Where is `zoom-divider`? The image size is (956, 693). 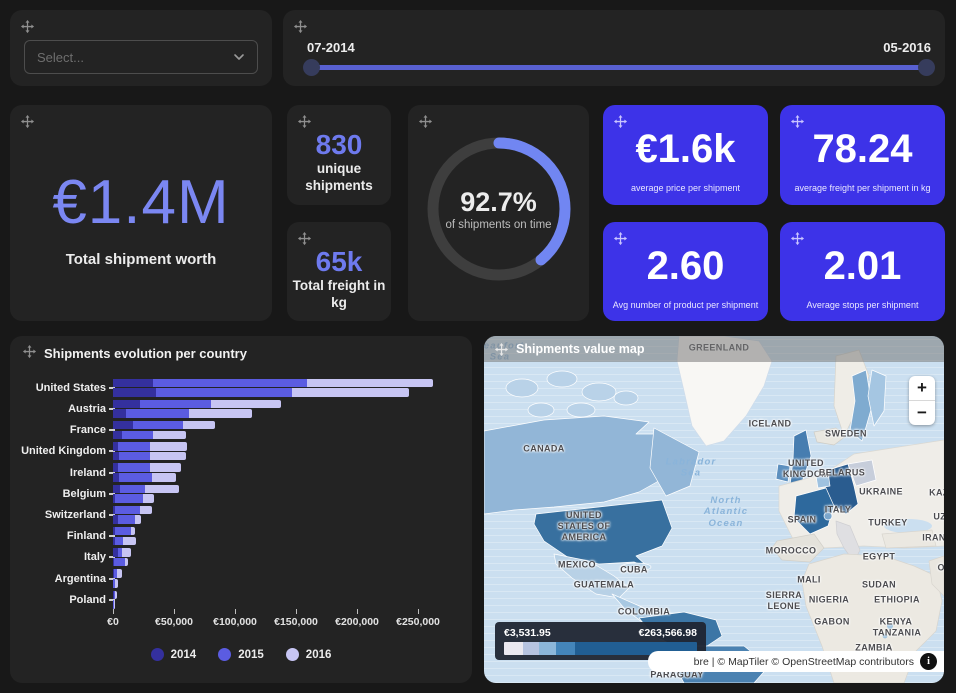 zoom-divider is located at coordinates (922, 400).